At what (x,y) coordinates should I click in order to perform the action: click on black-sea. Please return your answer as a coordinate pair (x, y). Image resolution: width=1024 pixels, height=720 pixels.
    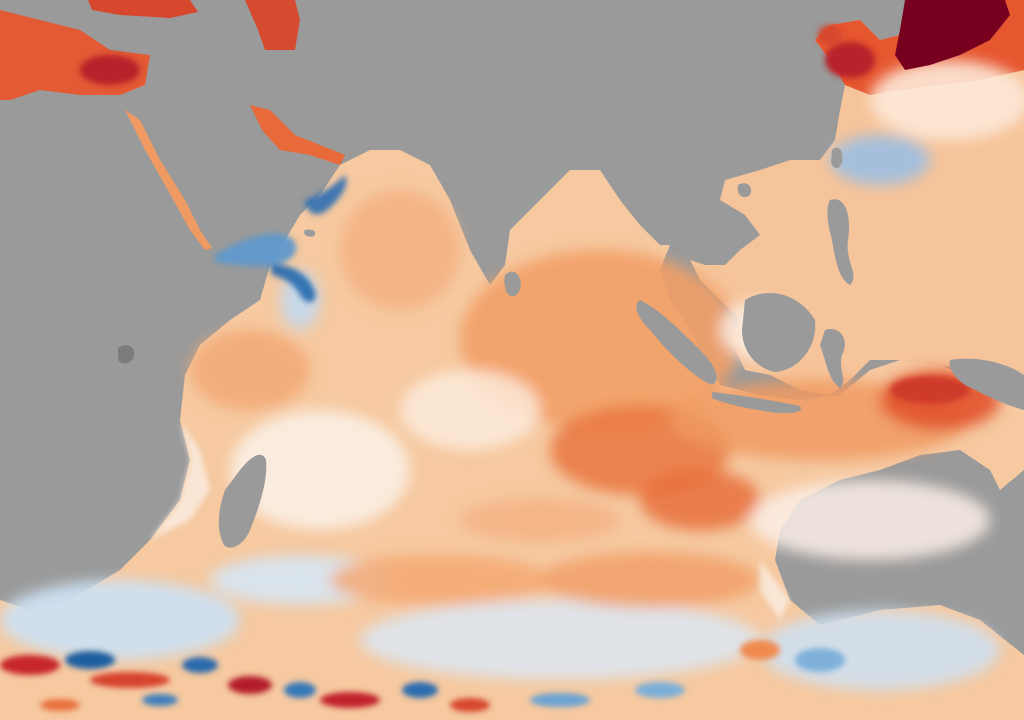
    Looking at the image, I should click on (143, 9).